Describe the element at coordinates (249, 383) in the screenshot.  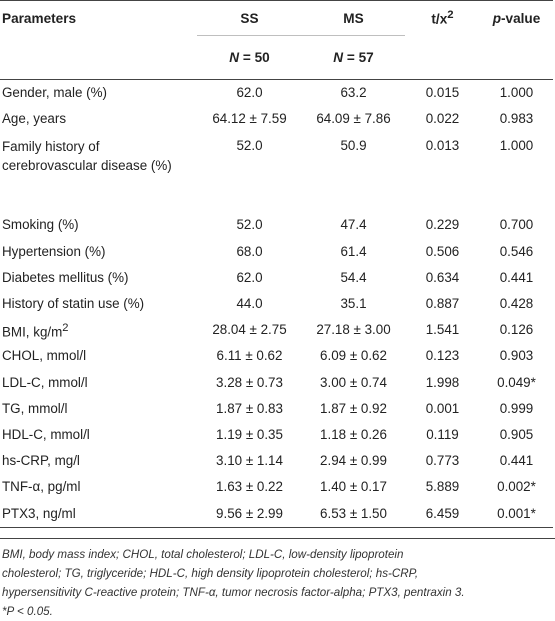
I see `row-ss-value: 3.28 ± 0.73` at that location.